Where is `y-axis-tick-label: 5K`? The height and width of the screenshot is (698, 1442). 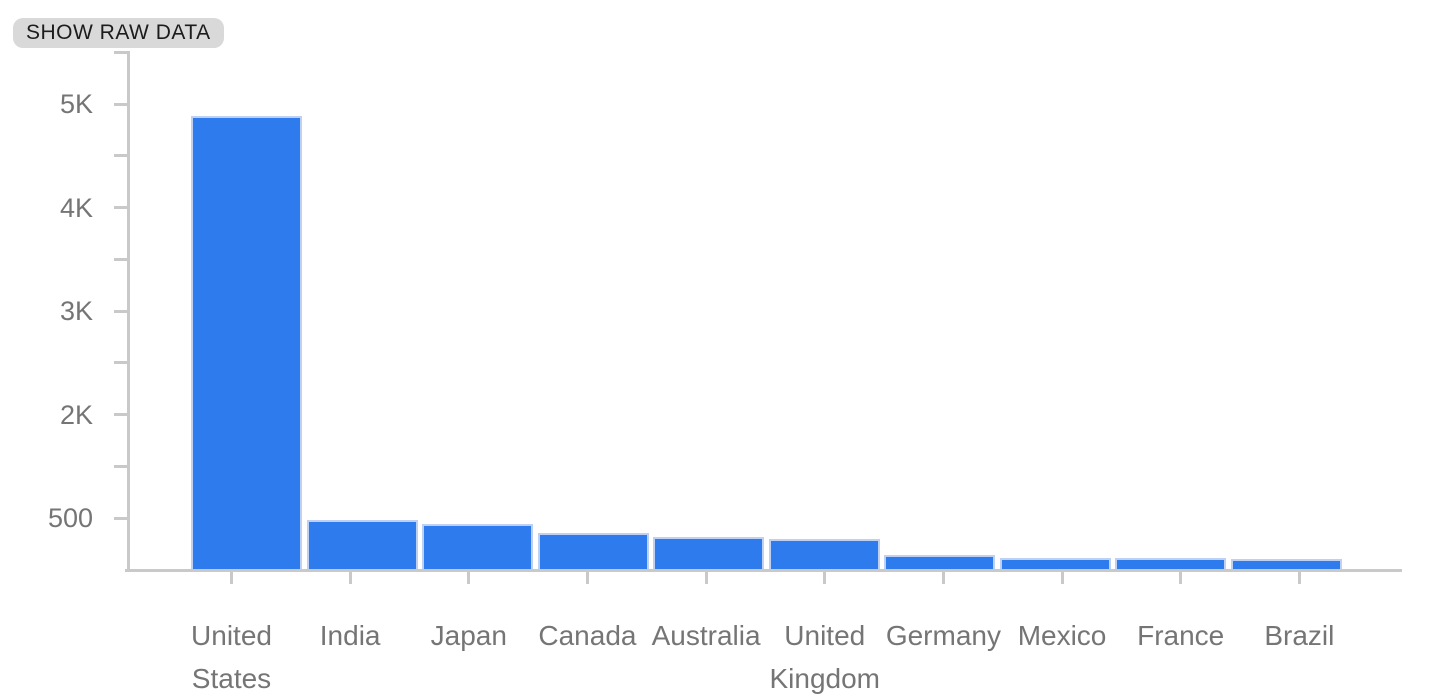
y-axis-tick-label: 5K is located at coordinates (76, 104).